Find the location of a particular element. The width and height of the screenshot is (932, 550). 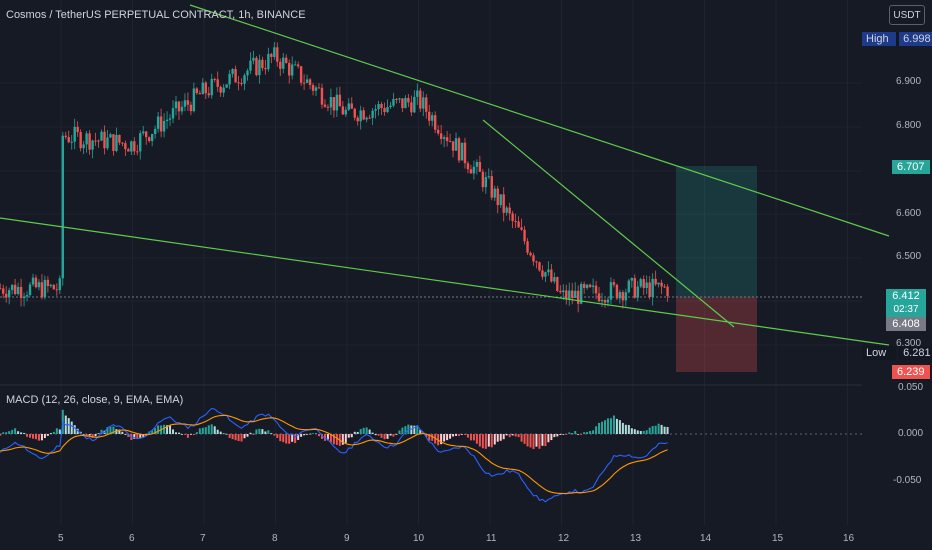

stop-price-tag: 6.239 is located at coordinates (911, 372).